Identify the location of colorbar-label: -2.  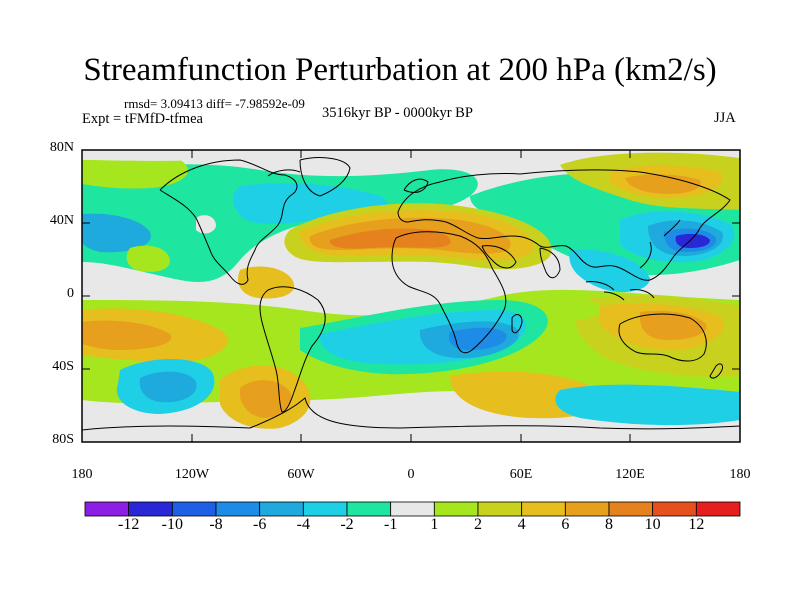
(347, 524).